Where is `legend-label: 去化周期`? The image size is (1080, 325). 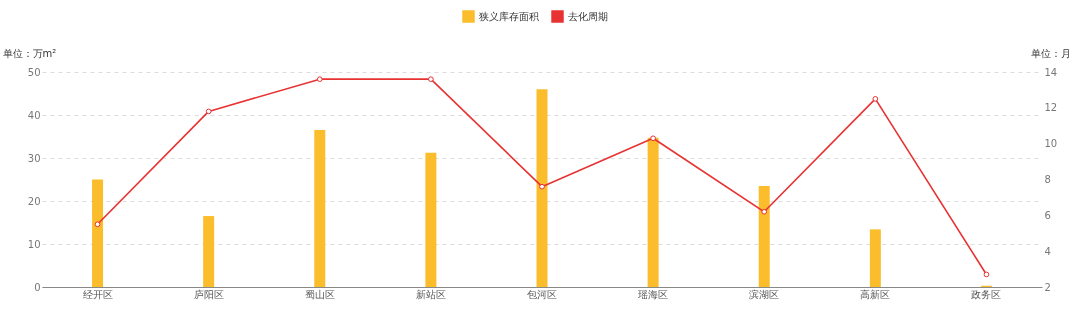 legend-label: 去化周期 is located at coordinates (588, 16).